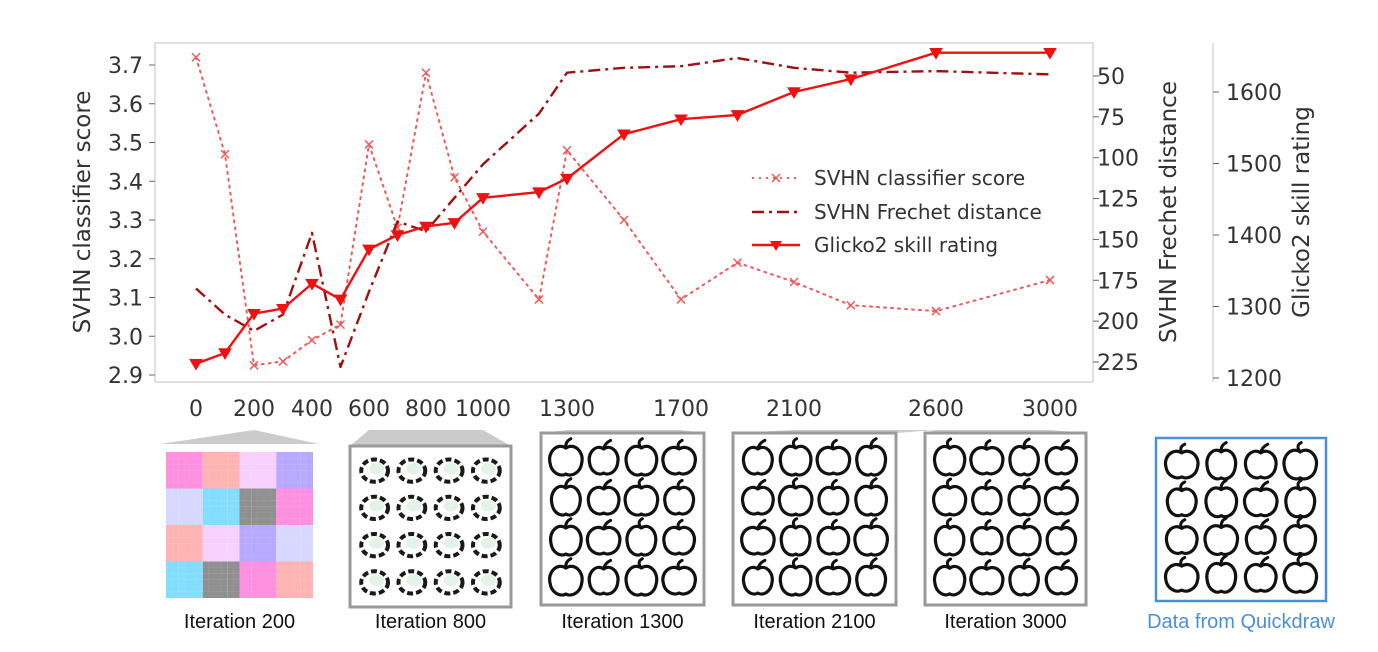 This screenshot has width=1378, height=652. What do you see at coordinates (125, 105) in the screenshot?
I see `left-axis-tick-label: 3.6` at bounding box center [125, 105].